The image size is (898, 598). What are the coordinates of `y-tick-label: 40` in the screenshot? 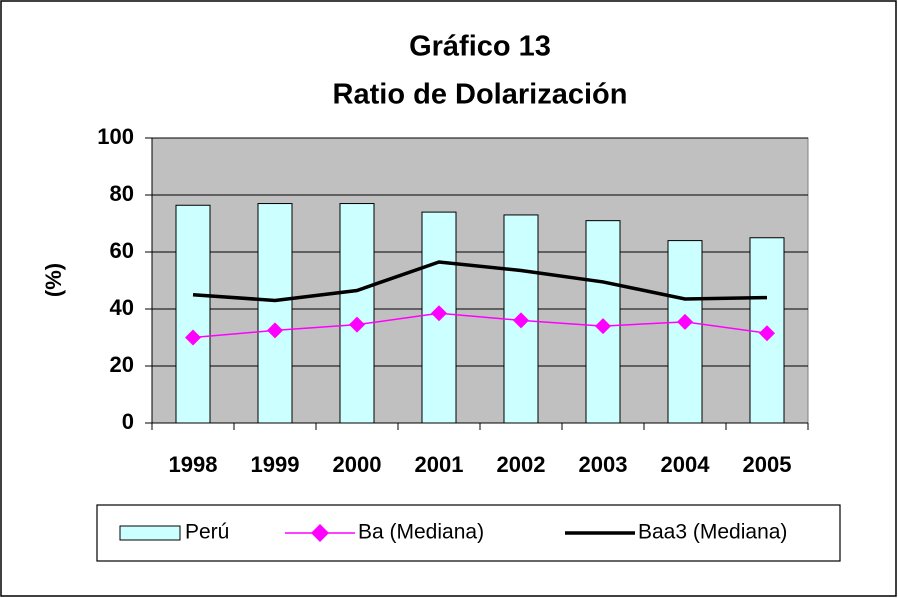 It's located at (122, 307).